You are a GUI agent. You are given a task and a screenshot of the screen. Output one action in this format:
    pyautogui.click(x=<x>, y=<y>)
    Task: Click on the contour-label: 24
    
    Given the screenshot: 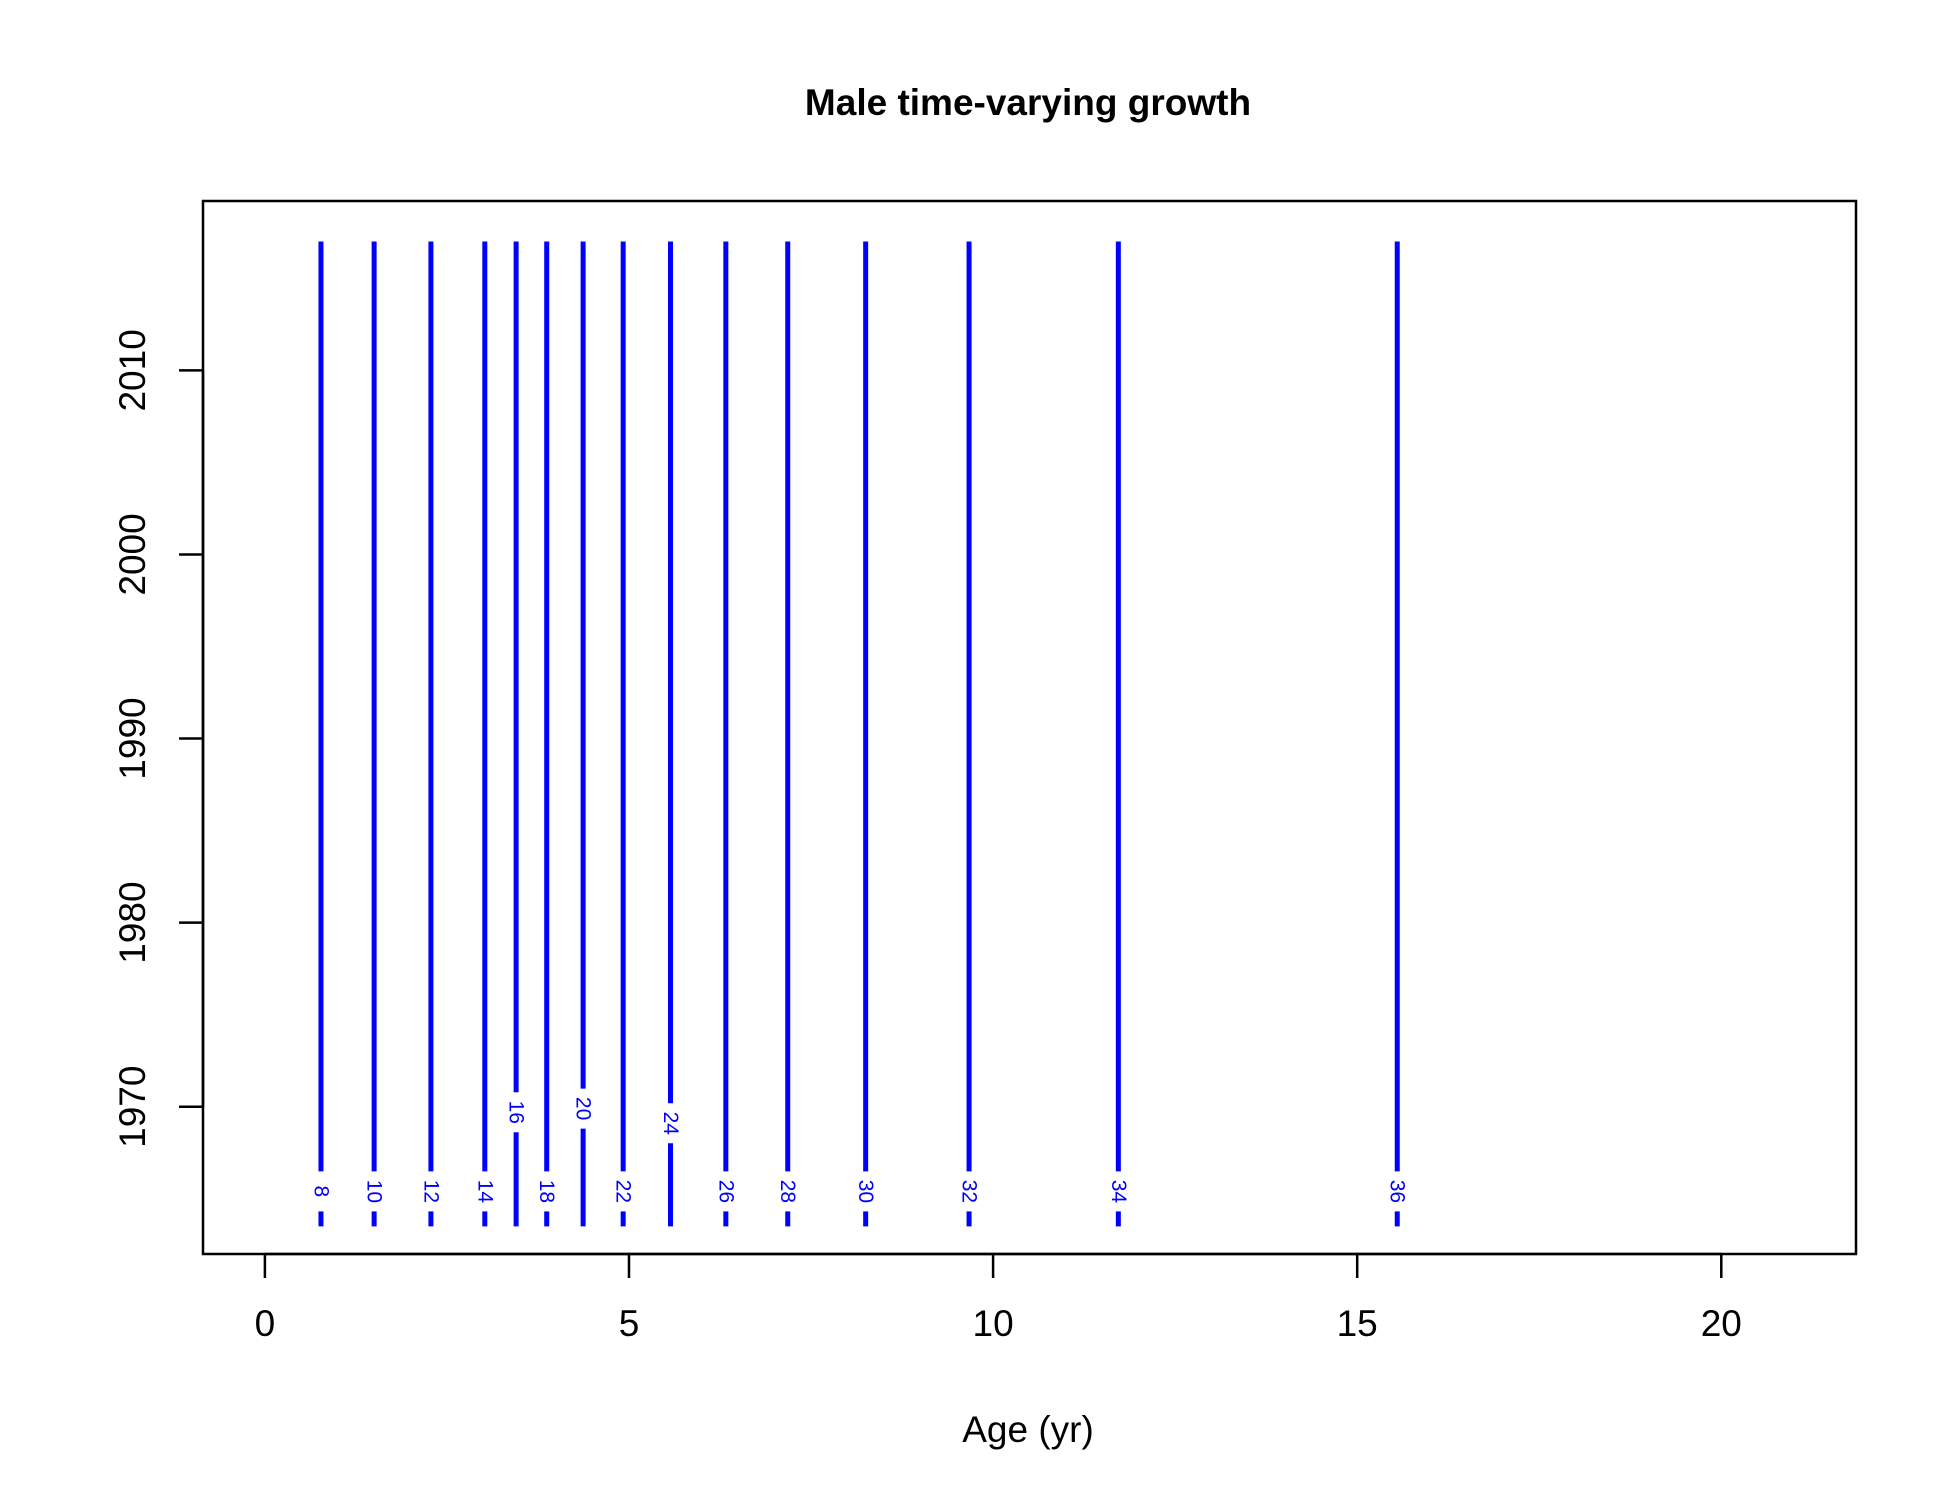 What is the action you would take?
    pyautogui.click(x=670, y=1124)
    